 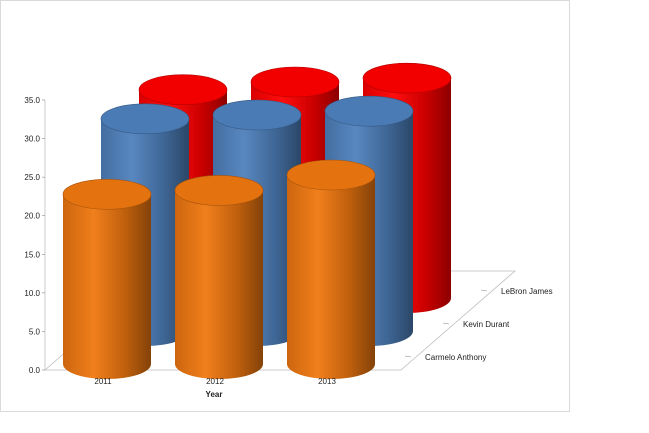 What do you see at coordinates (32, 254) in the screenshot?
I see `y-tick-label: 15.0` at bounding box center [32, 254].